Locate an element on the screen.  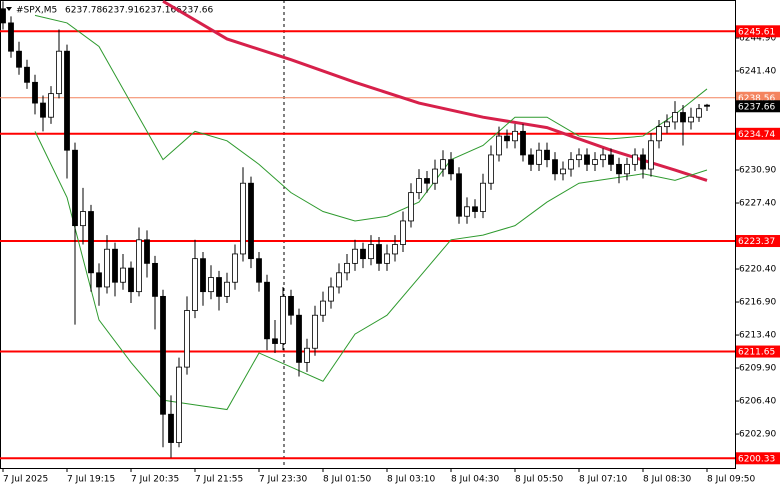
x-tick-label: 8 Jul 08:30 is located at coordinates (667, 480).